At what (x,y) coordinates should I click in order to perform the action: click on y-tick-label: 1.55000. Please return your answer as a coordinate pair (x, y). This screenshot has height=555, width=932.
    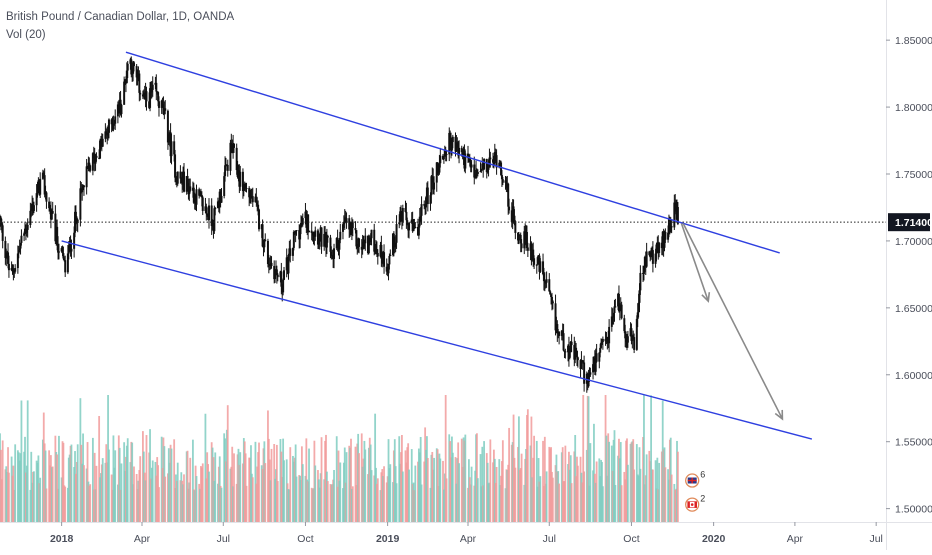
    Looking at the image, I should click on (913, 443).